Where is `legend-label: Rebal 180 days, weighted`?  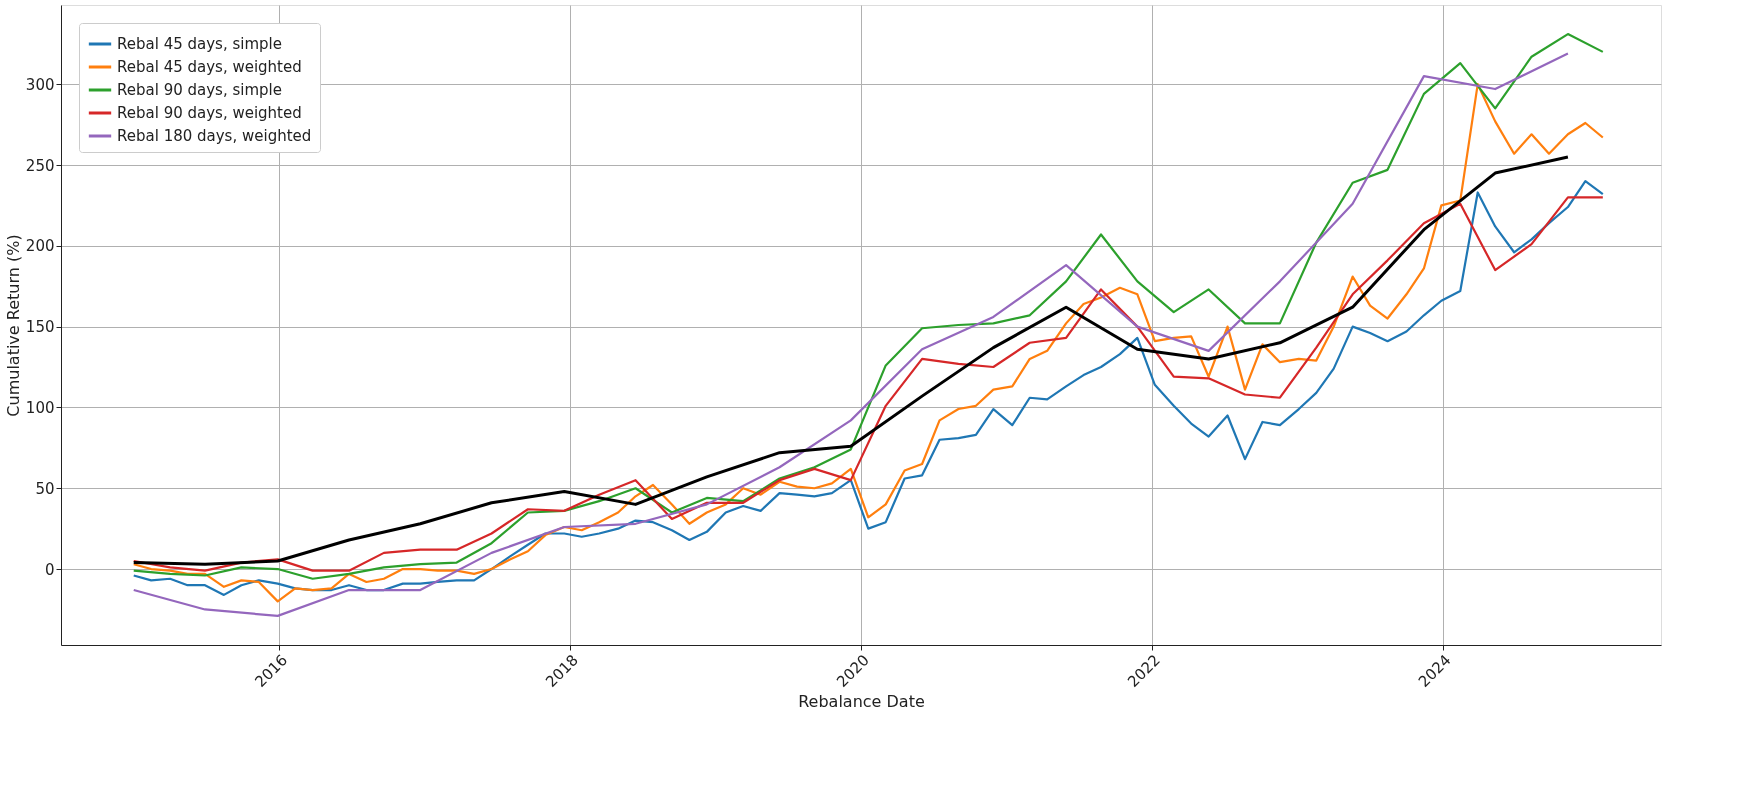
legend-label: Rebal 180 days, weighted is located at coordinates (214, 136).